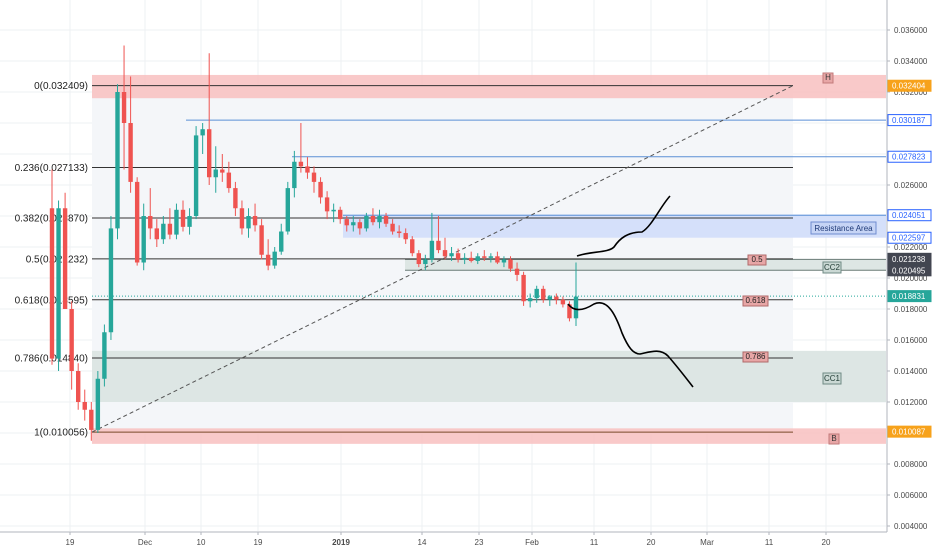 The height and width of the screenshot is (550, 932). What do you see at coordinates (911, 247) in the screenshot?
I see `price-tick-label: 0.022000` at bounding box center [911, 247].